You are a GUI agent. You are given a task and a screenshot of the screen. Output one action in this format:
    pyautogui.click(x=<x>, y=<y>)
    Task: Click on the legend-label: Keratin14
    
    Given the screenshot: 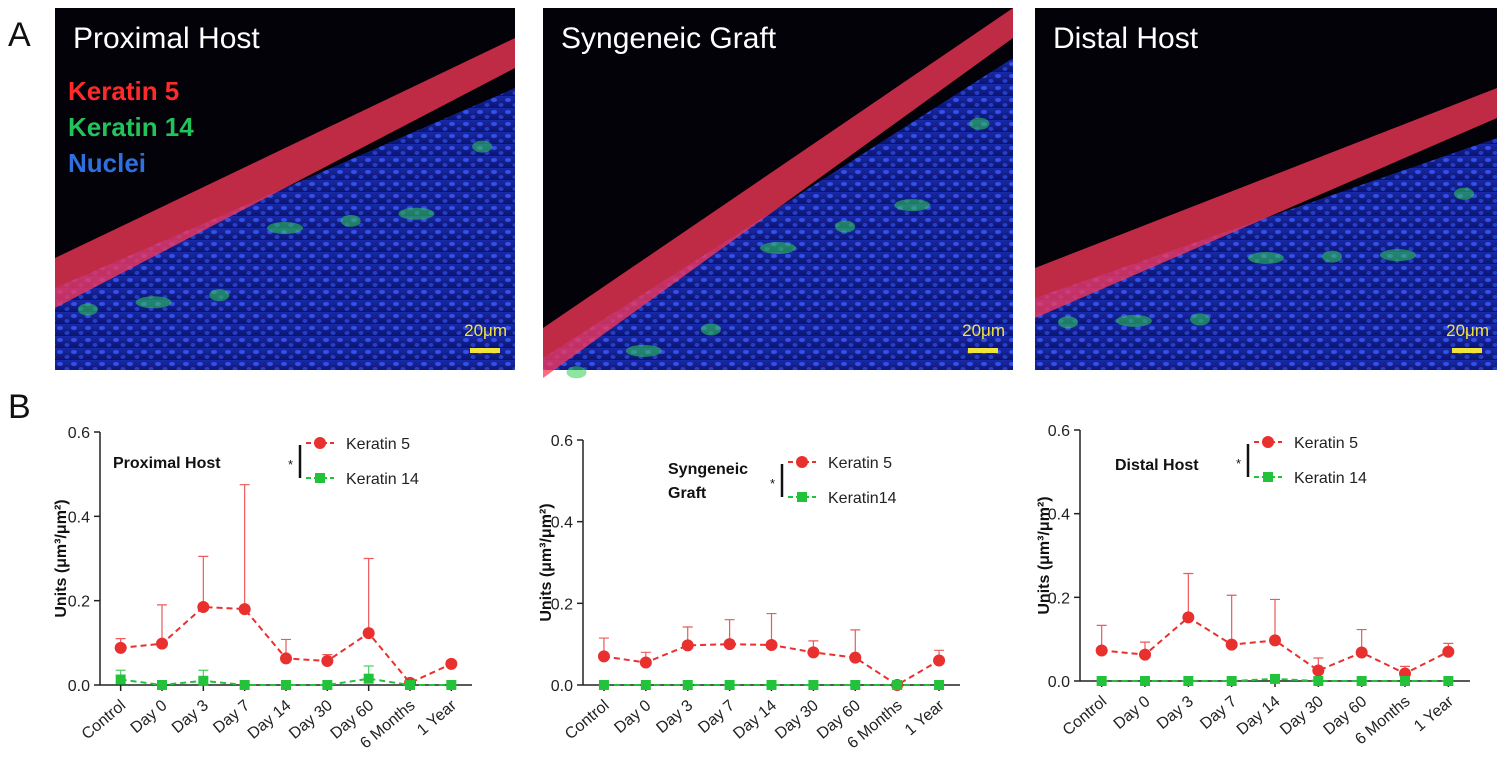 What is the action you would take?
    pyautogui.click(x=862, y=498)
    